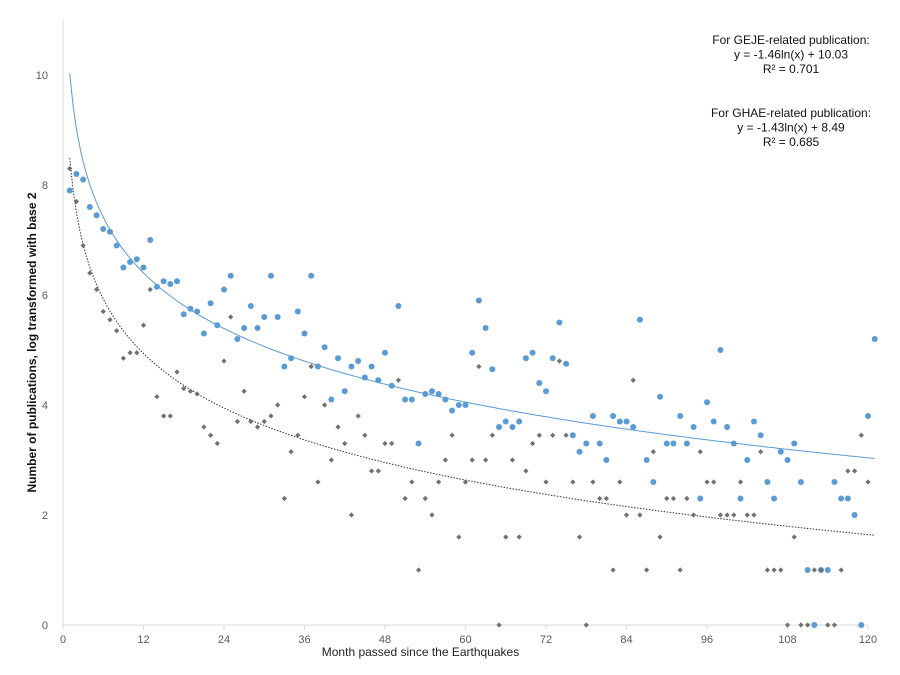 Image resolution: width=900 pixels, height=675 pixels. I want to click on x-tick-label: 96, so click(707, 640).